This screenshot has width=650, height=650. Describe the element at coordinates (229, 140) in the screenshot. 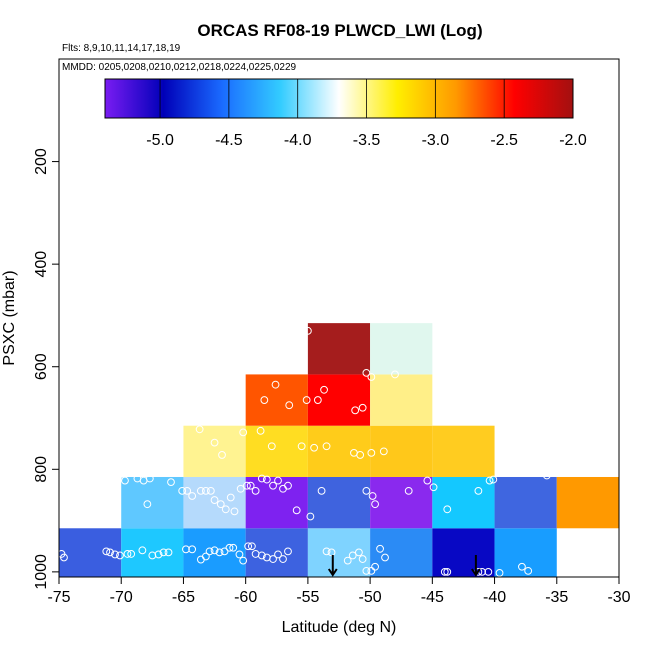

I see `colorbar-tick-label: -4.5` at that location.